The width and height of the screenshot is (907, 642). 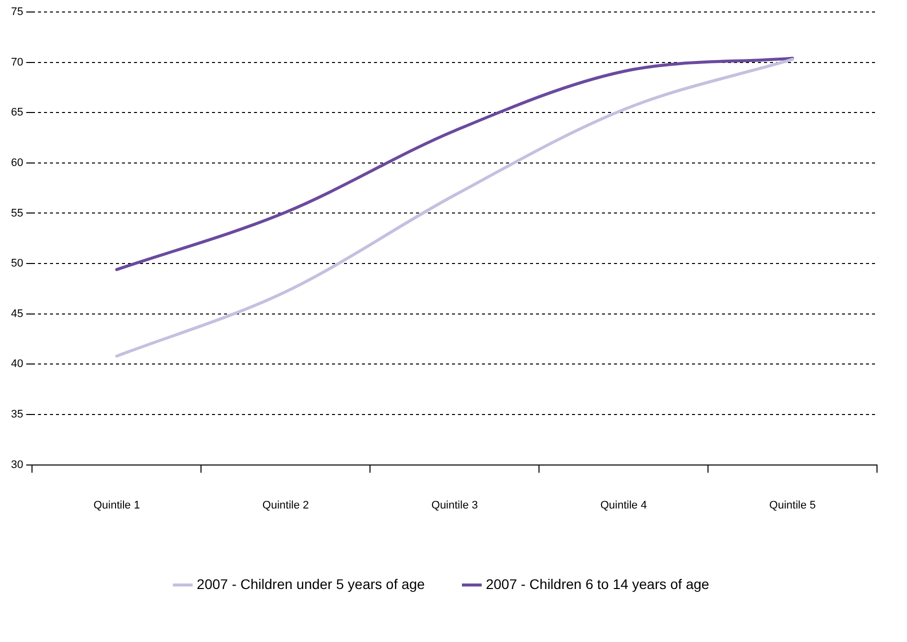 What do you see at coordinates (17, 213) in the screenshot?
I see `y-tick-label: 55` at bounding box center [17, 213].